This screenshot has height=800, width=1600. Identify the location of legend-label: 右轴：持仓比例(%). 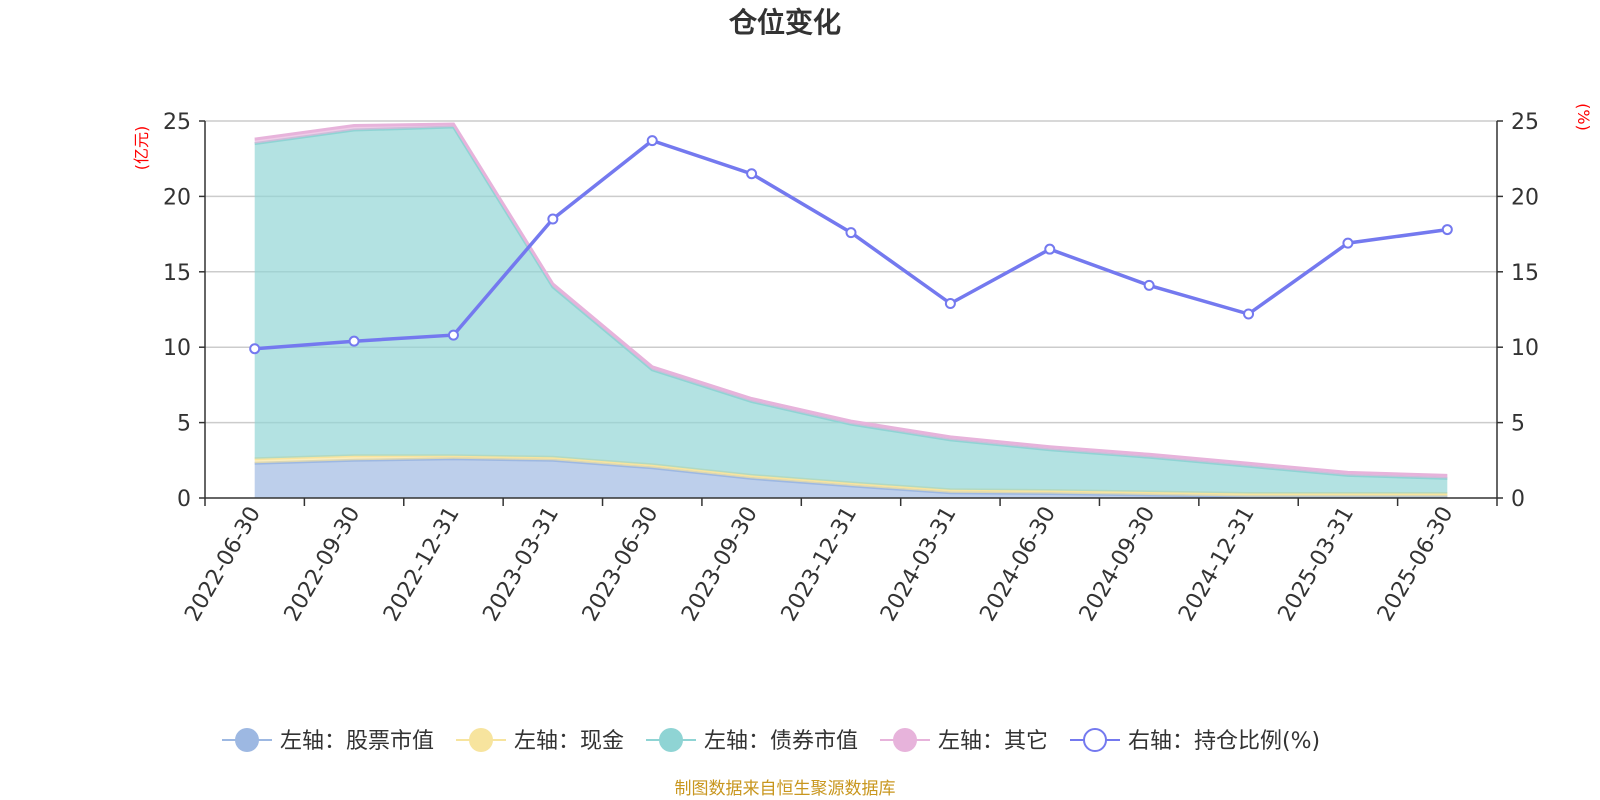
(1224, 741).